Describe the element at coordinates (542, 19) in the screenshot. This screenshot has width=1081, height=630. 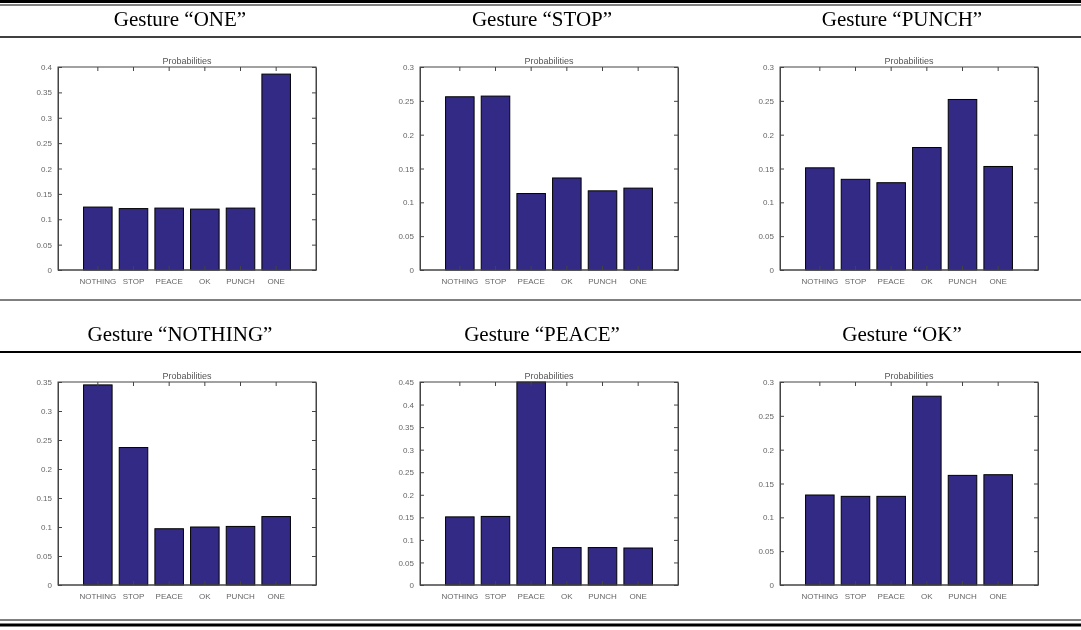
I see `chart-title: Gesture “STOP”` at that location.